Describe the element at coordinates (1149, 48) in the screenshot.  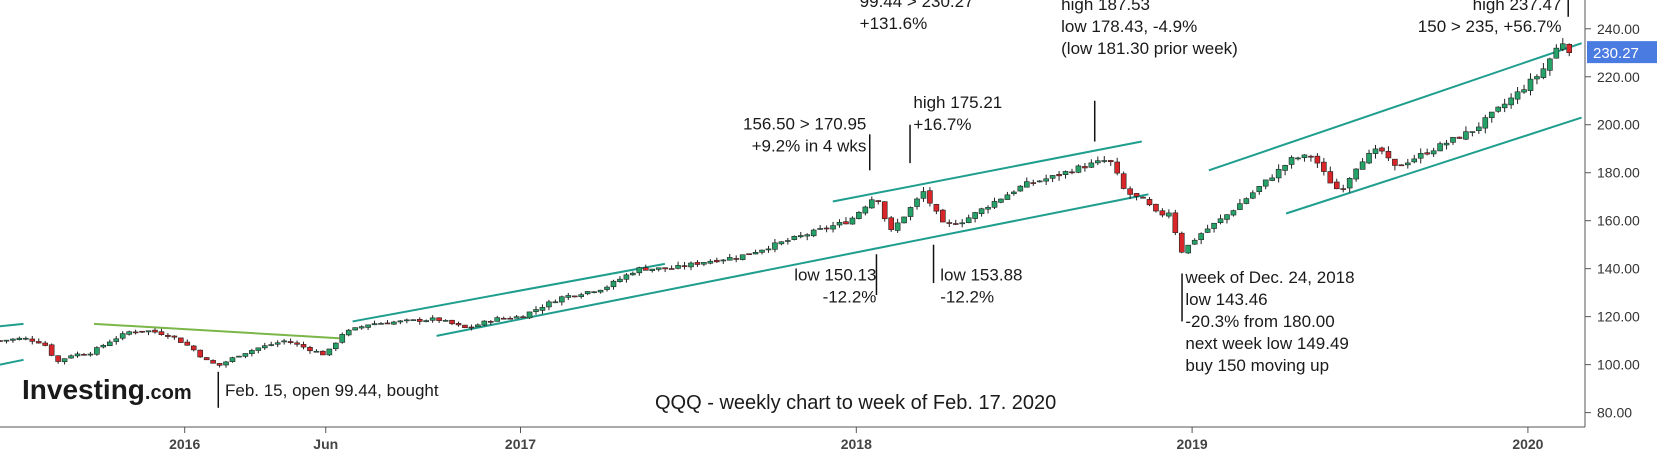
I see `annotation-text: (low 181.30 prior week)` at that location.